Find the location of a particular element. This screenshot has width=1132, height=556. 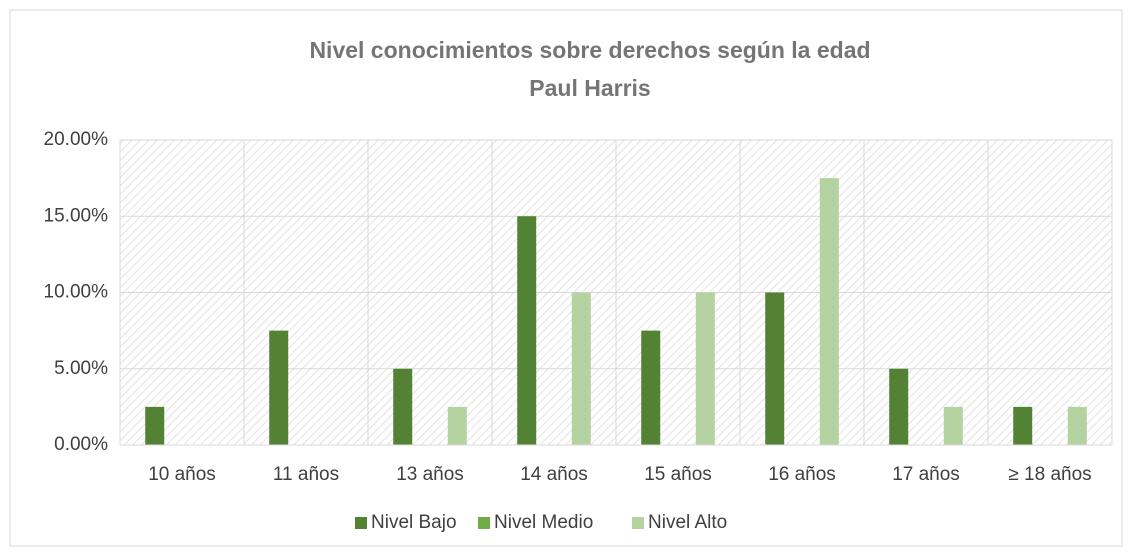

x-tick-label: 16 años is located at coordinates (802, 474).